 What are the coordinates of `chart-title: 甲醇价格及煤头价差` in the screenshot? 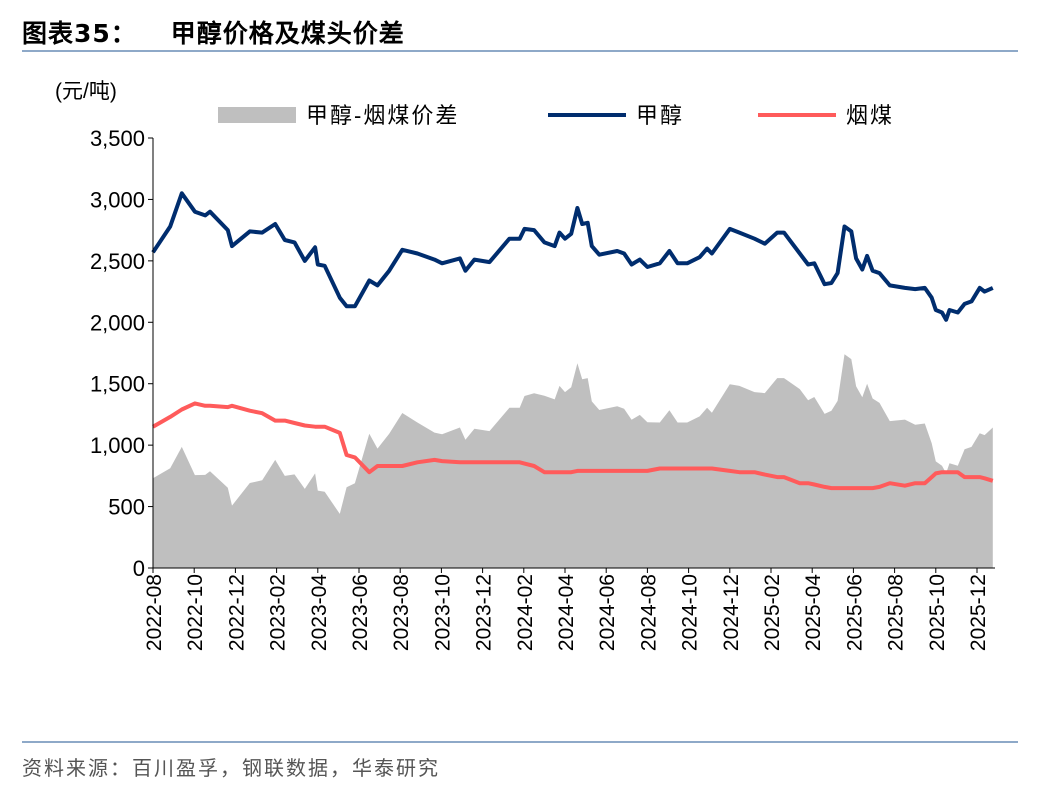 It's located at (287, 33).